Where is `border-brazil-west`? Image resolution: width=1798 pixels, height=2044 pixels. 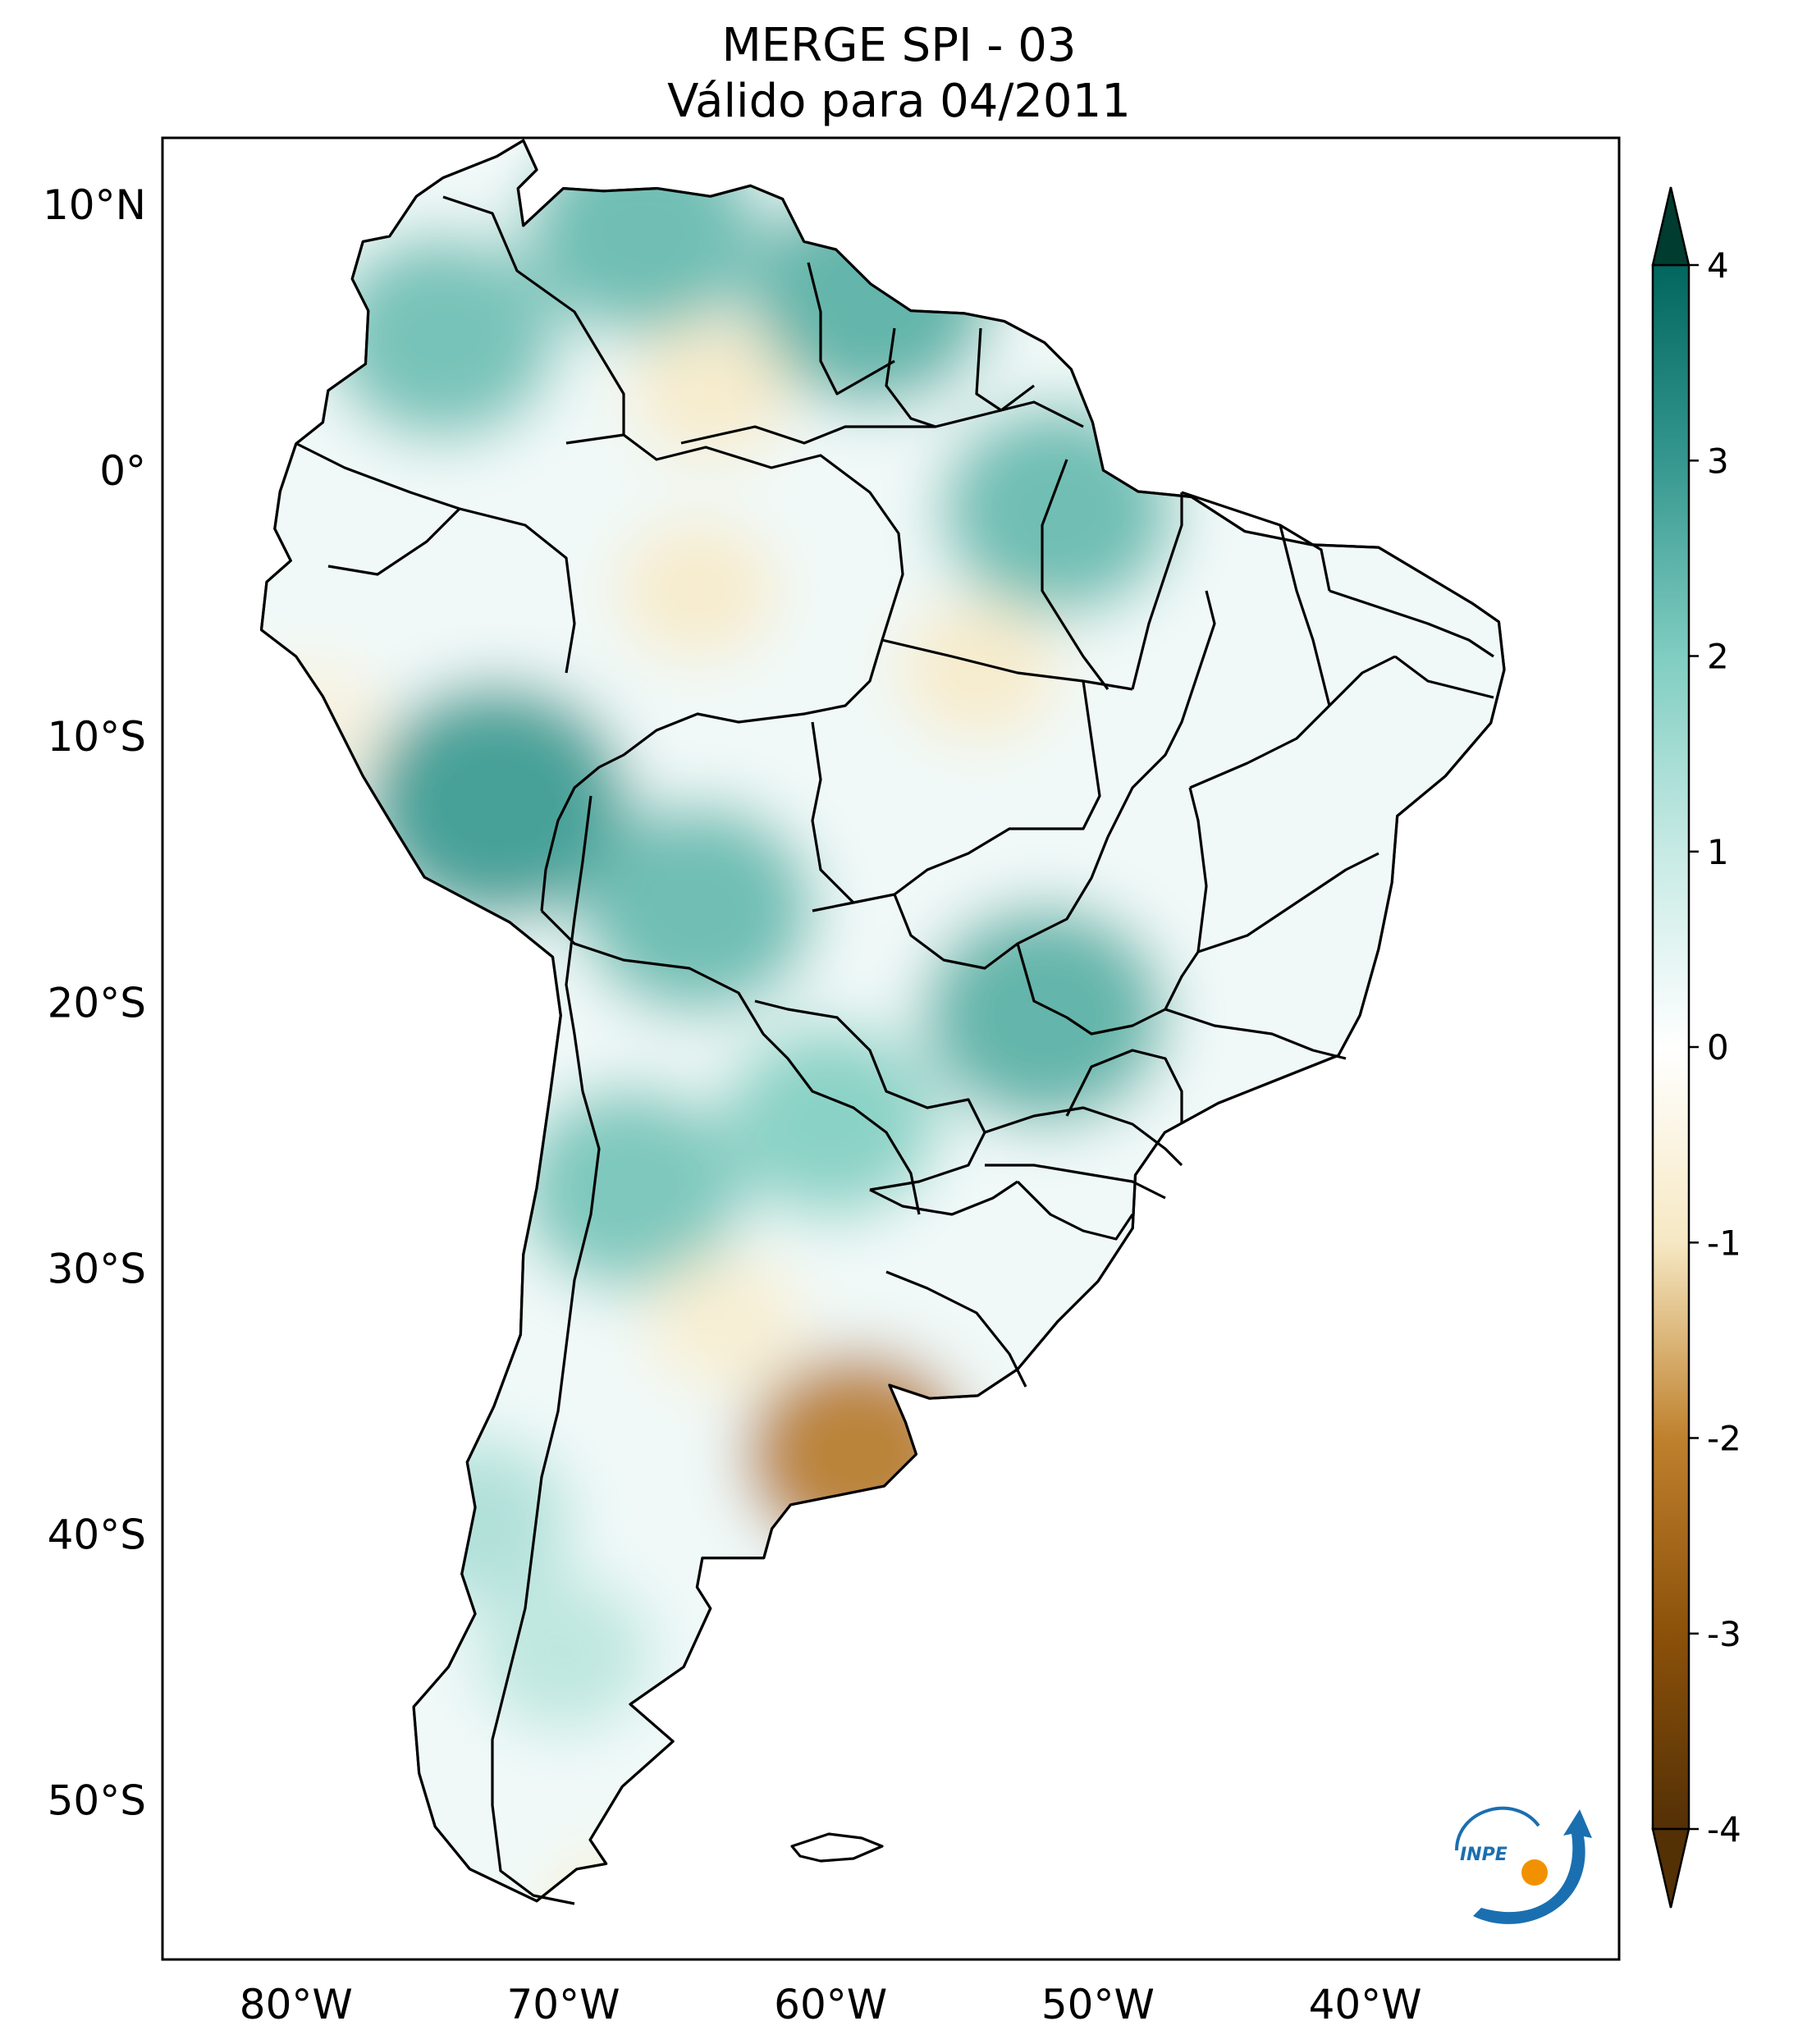
border-brazil-west is located at coordinates (722, 672).